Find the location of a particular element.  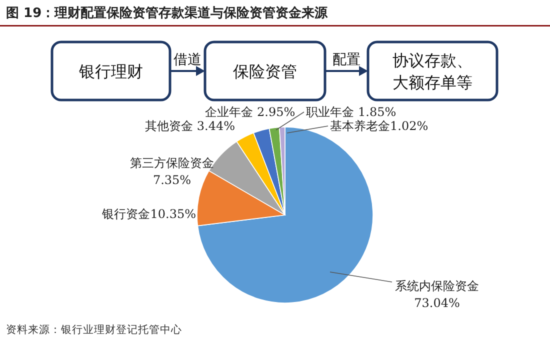

data-label: 1.02% is located at coordinates (409, 126).